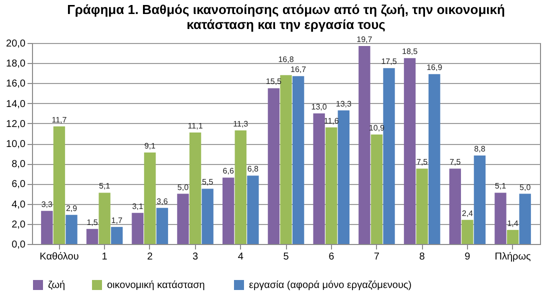 The width and height of the screenshot is (545, 295). I want to click on data-label: 11,7, so click(60, 119).